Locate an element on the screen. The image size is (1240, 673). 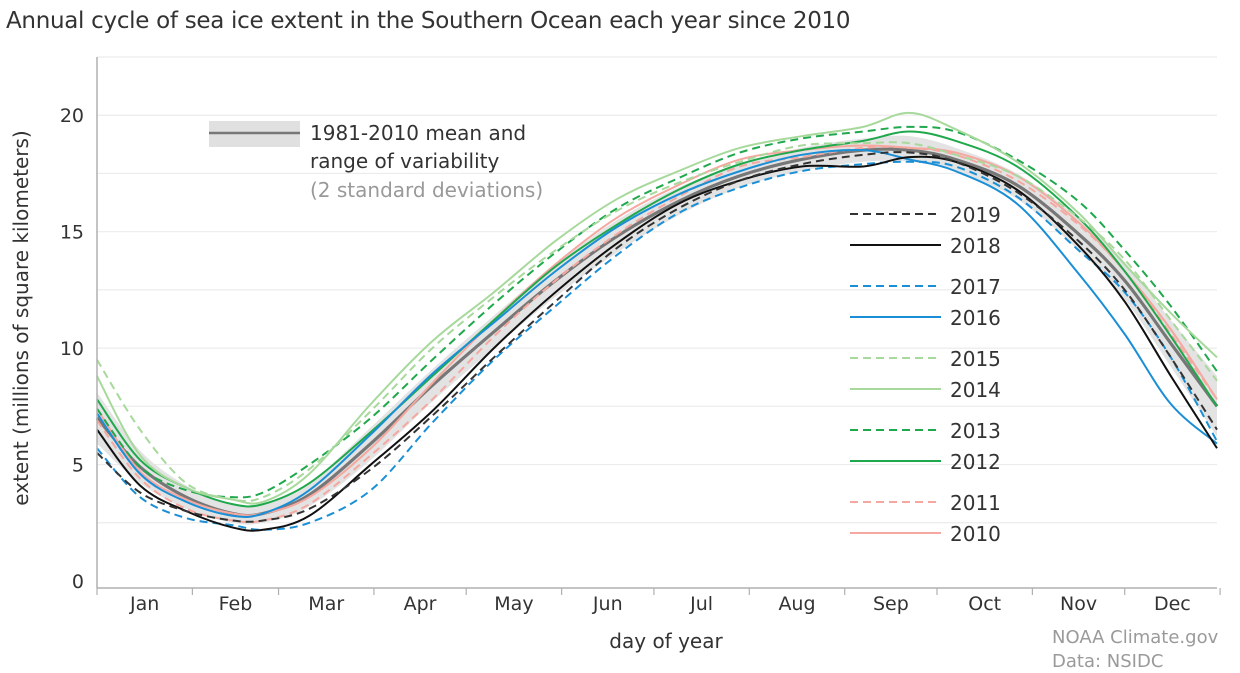
legend-item-2012: 2012 is located at coordinates (925, 462).